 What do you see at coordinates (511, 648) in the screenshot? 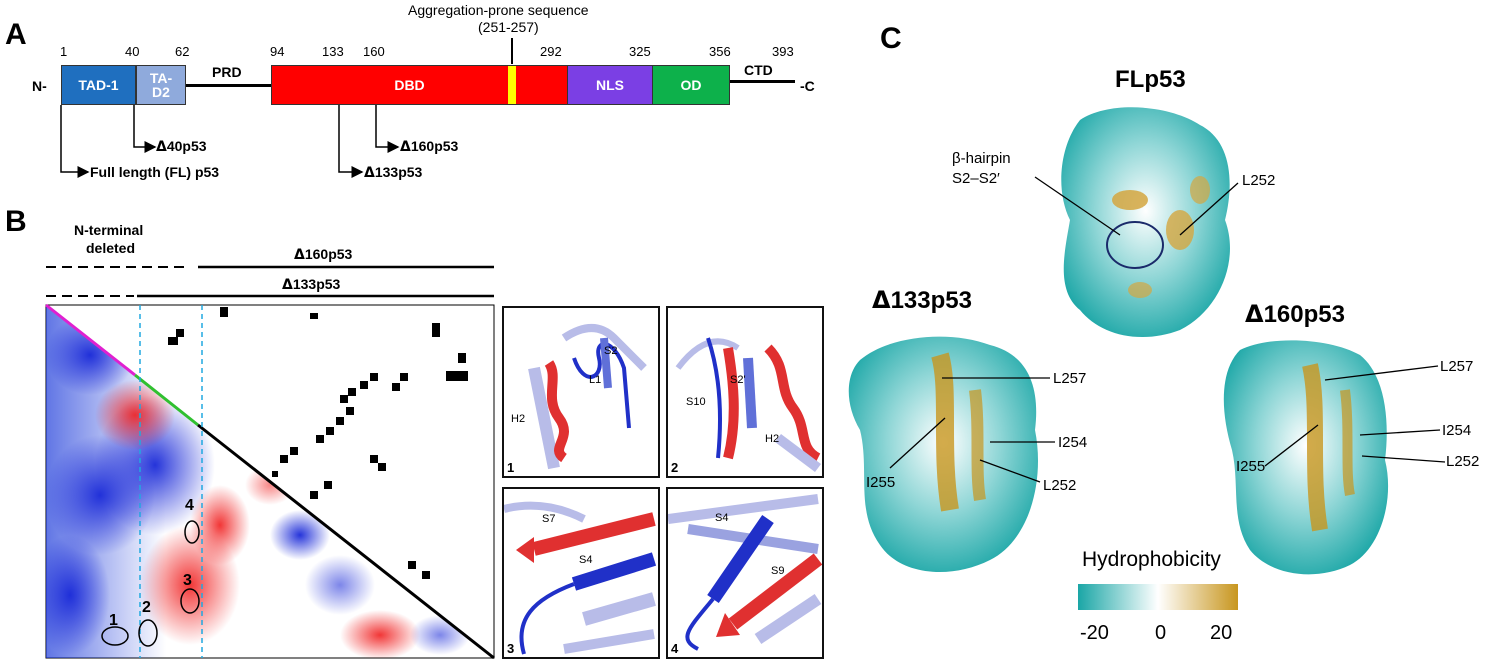
I see `s3-number: 3` at bounding box center [511, 648].